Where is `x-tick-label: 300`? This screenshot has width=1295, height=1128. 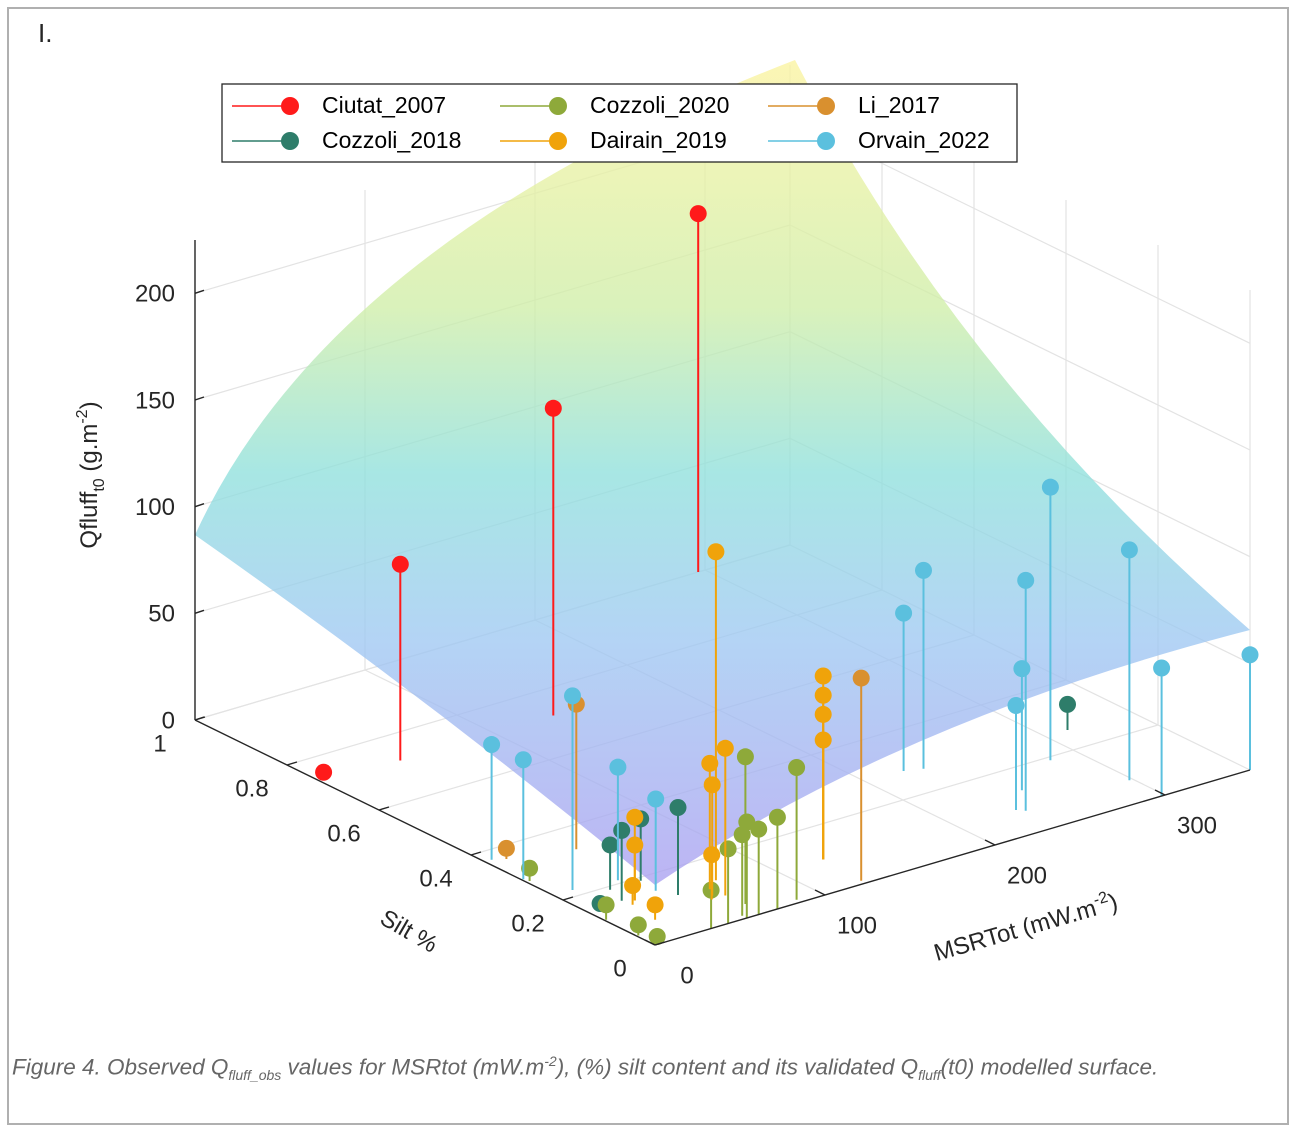 x-tick-label: 300 is located at coordinates (1197, 825).